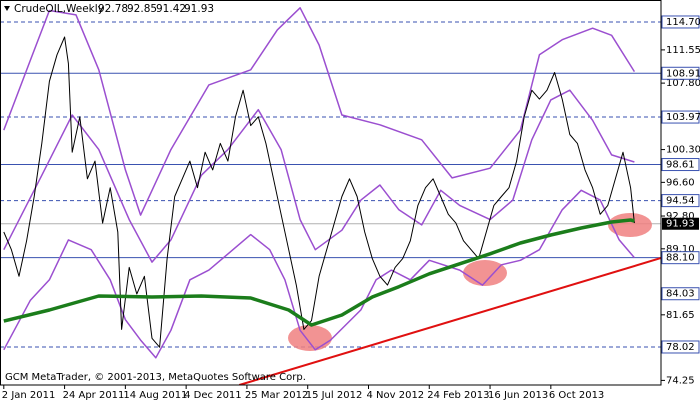  Describe the element at coordinates (680, 315) in the screenshot. I see `y-tick-label: 81.65` at that location.